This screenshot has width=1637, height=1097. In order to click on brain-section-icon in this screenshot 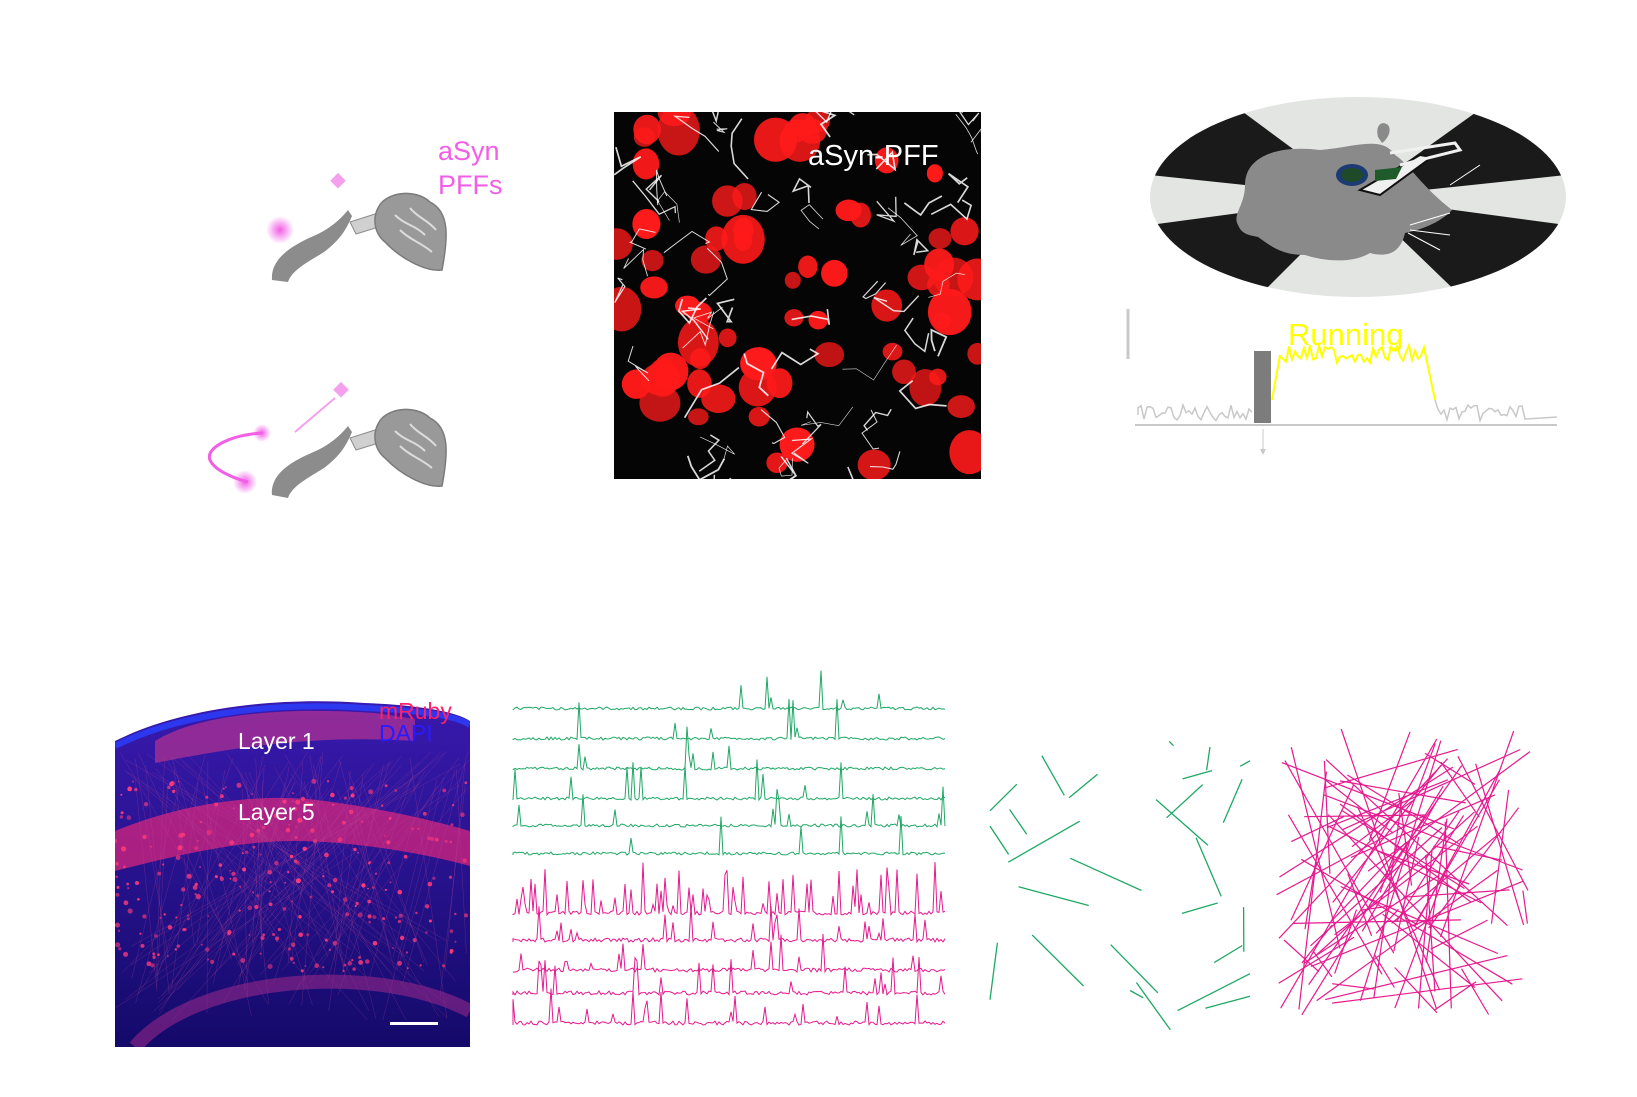, I will do `click(311, 462)`.